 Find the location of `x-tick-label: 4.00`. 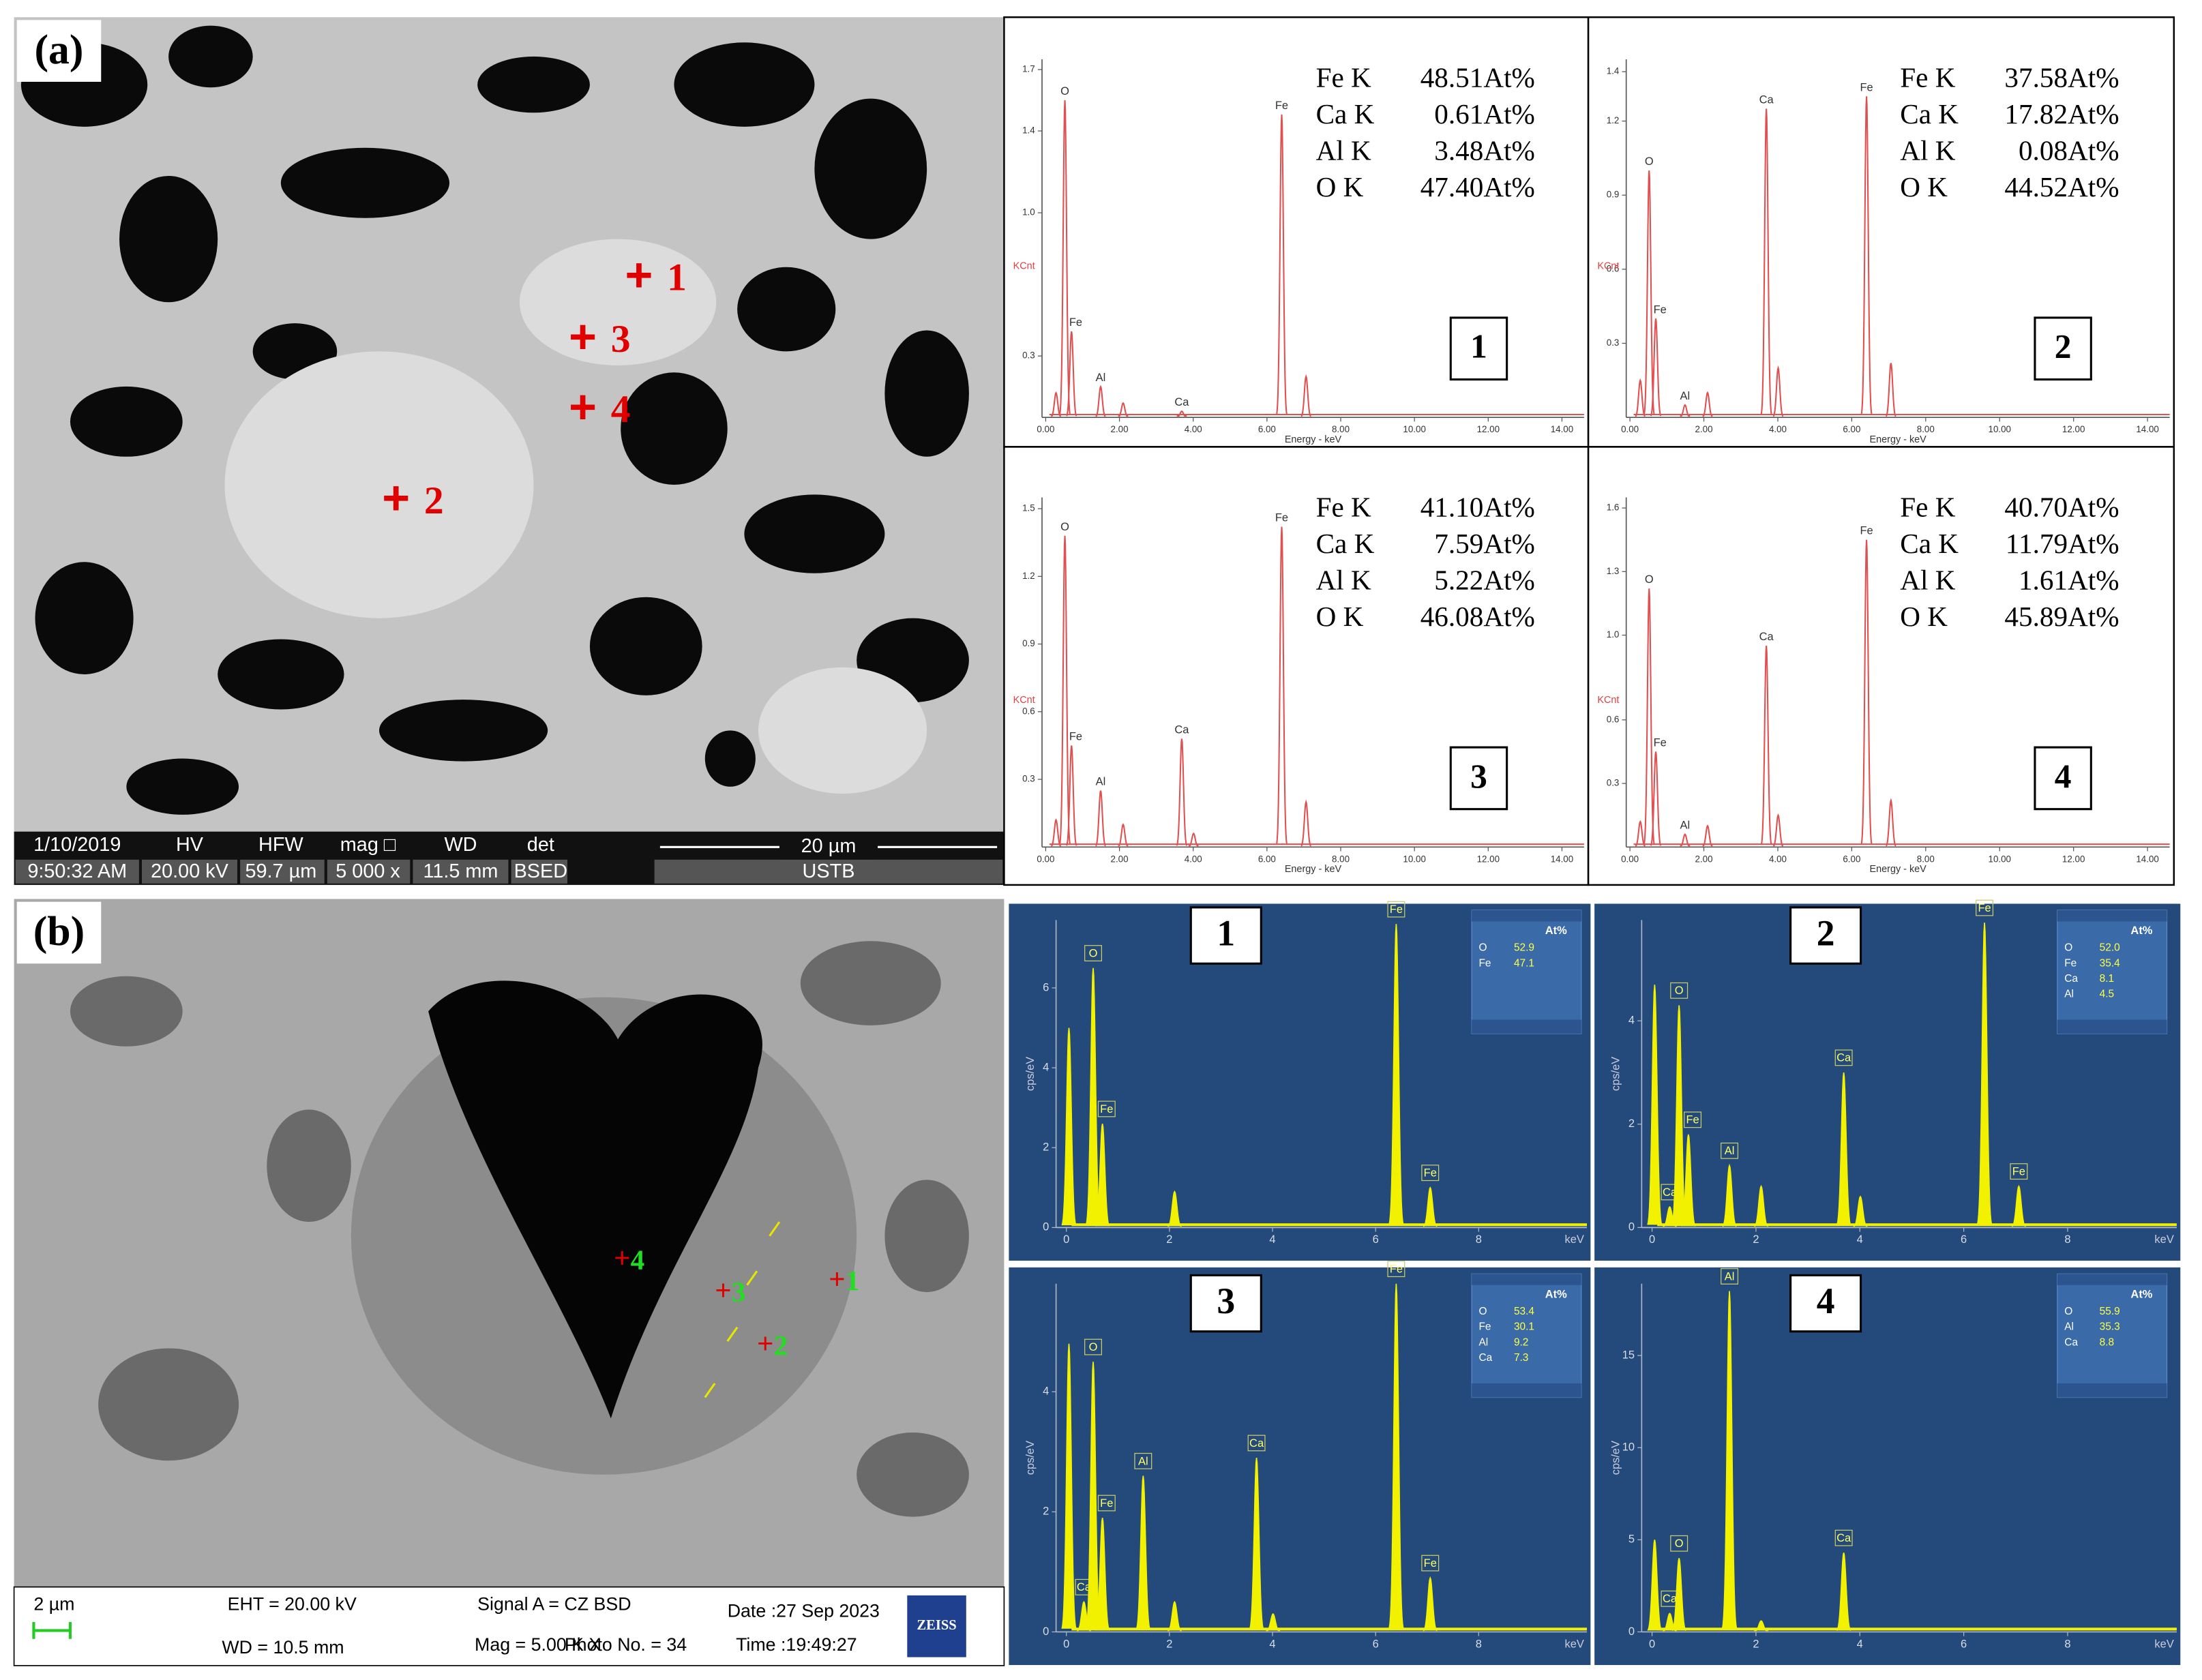

x-tick-label: 4.00 is located at coordinates (1193, 429).